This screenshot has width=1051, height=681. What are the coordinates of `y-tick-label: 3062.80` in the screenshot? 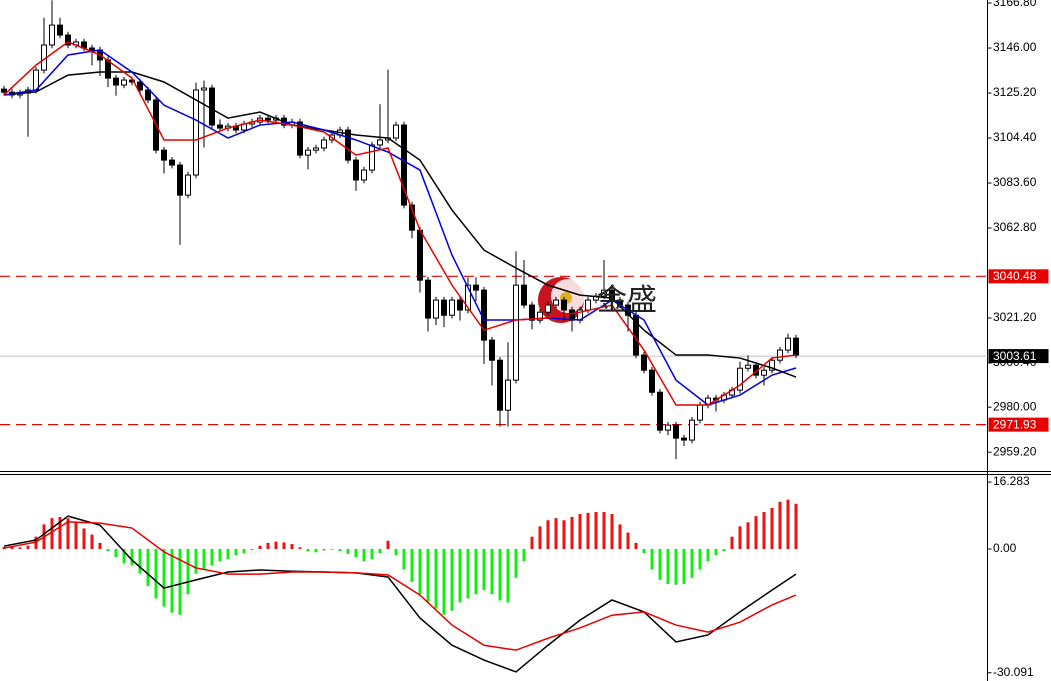 It's located at (1015, 227).